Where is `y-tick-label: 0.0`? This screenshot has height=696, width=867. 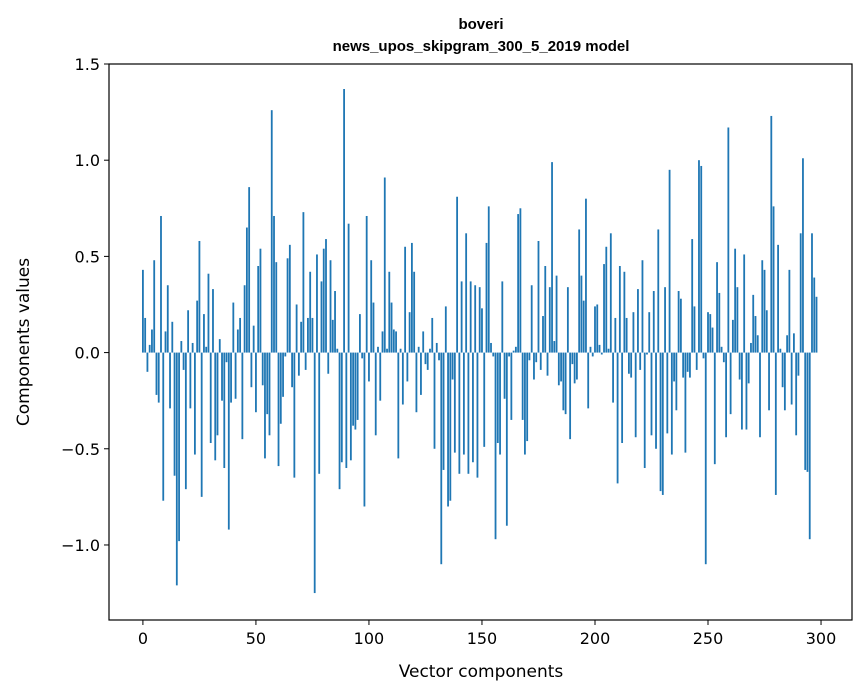
y-tick-label: 0.0 is located at coordinates (87, 353).